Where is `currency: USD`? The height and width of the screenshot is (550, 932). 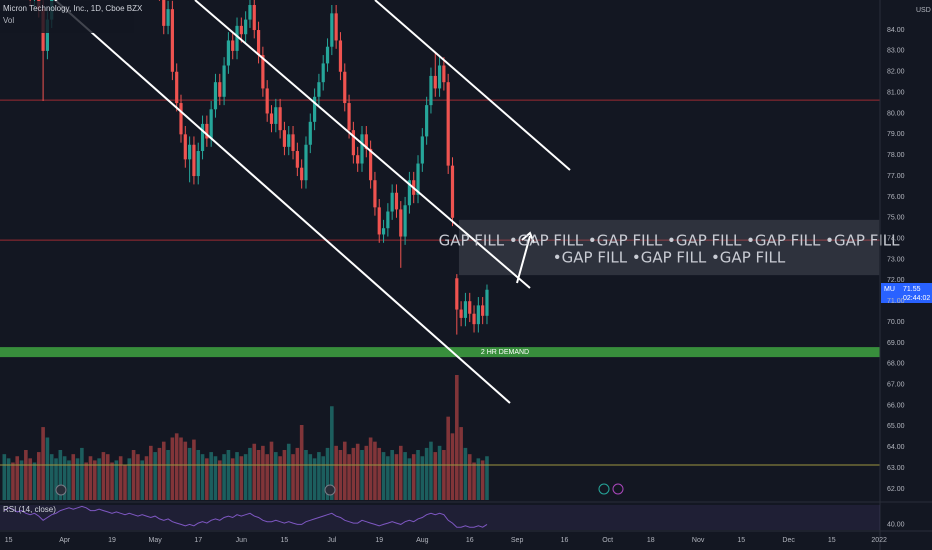 currency: USD is located at coordinates (923, 10).